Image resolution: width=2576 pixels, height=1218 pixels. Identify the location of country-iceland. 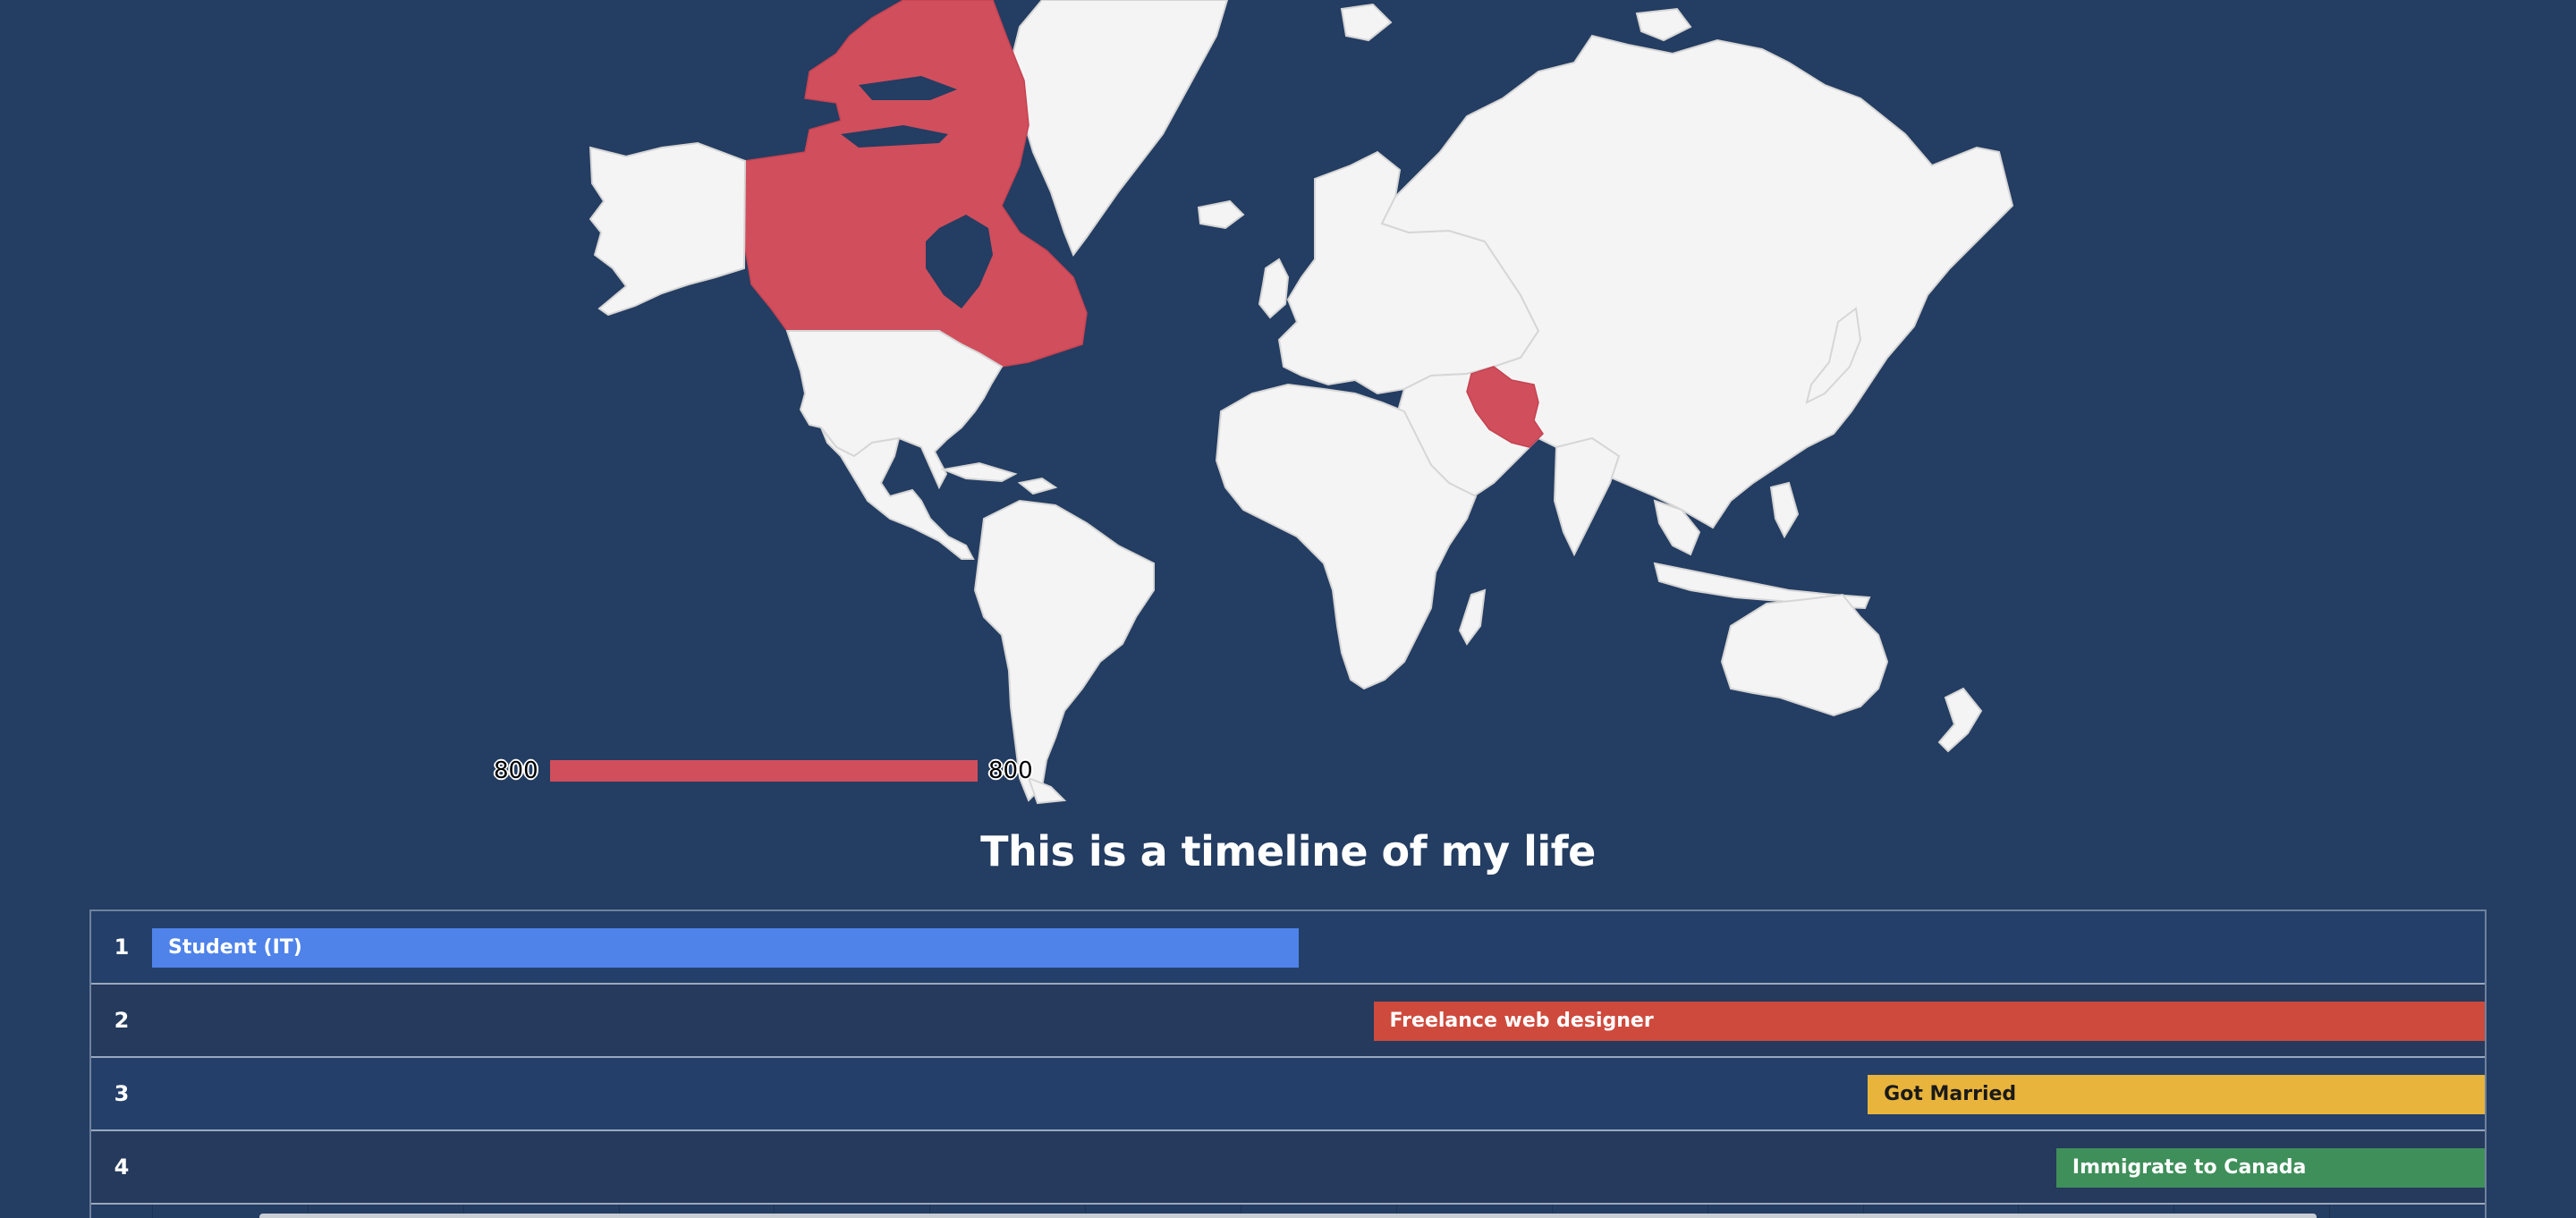
(1221, 215).